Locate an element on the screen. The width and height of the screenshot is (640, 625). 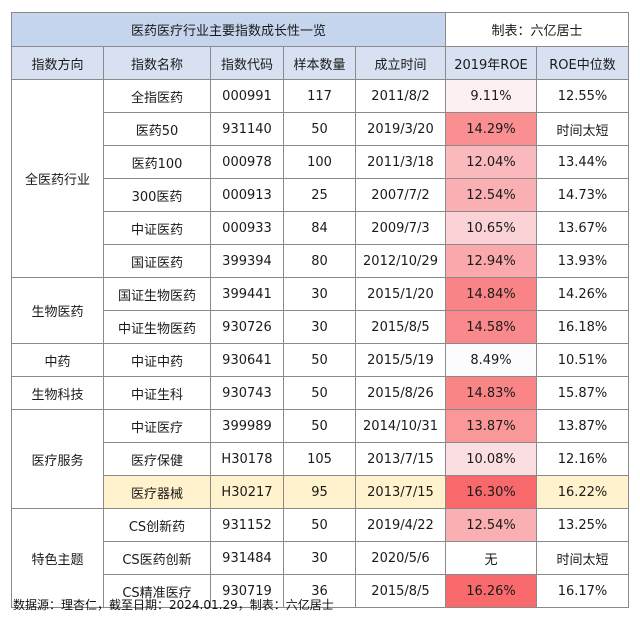
inception-date-cell: 2015/8/26 is located at coordinates (400, 393).